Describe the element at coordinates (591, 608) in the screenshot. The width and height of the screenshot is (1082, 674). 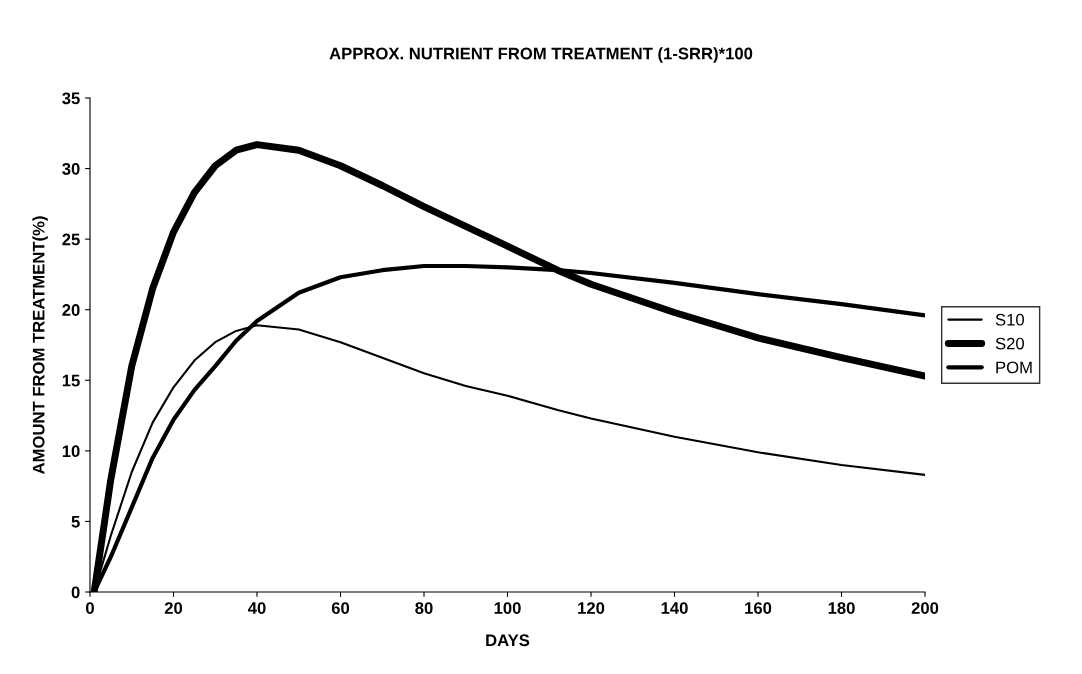
I see `x-tick-label: 120` at that location.